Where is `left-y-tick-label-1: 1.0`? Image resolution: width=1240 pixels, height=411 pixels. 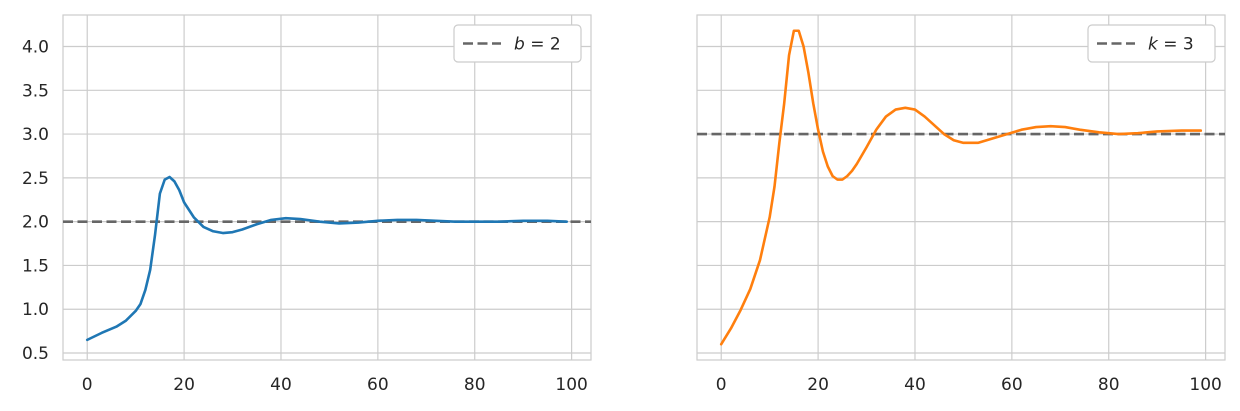 left-y-tick-label-1: 1.0 is located at coordinates (35, 310).